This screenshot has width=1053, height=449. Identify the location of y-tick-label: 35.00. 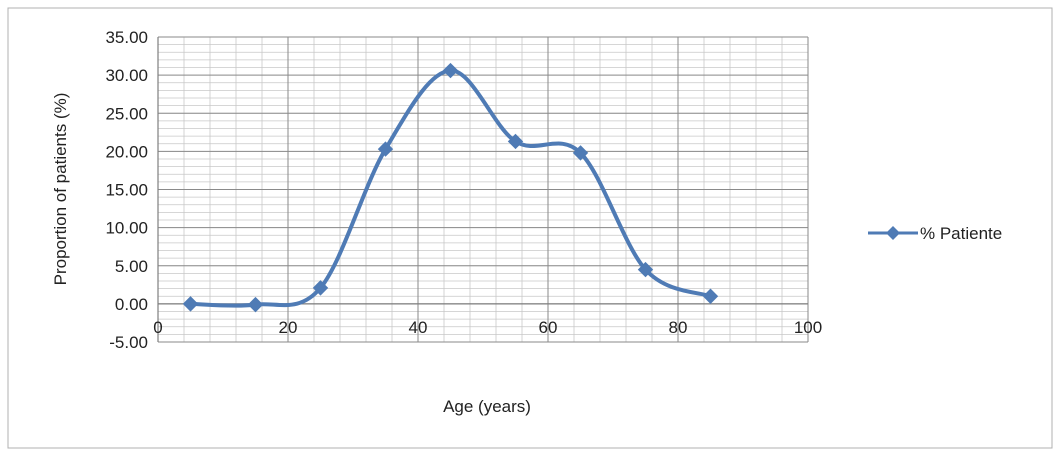
(126, 37).